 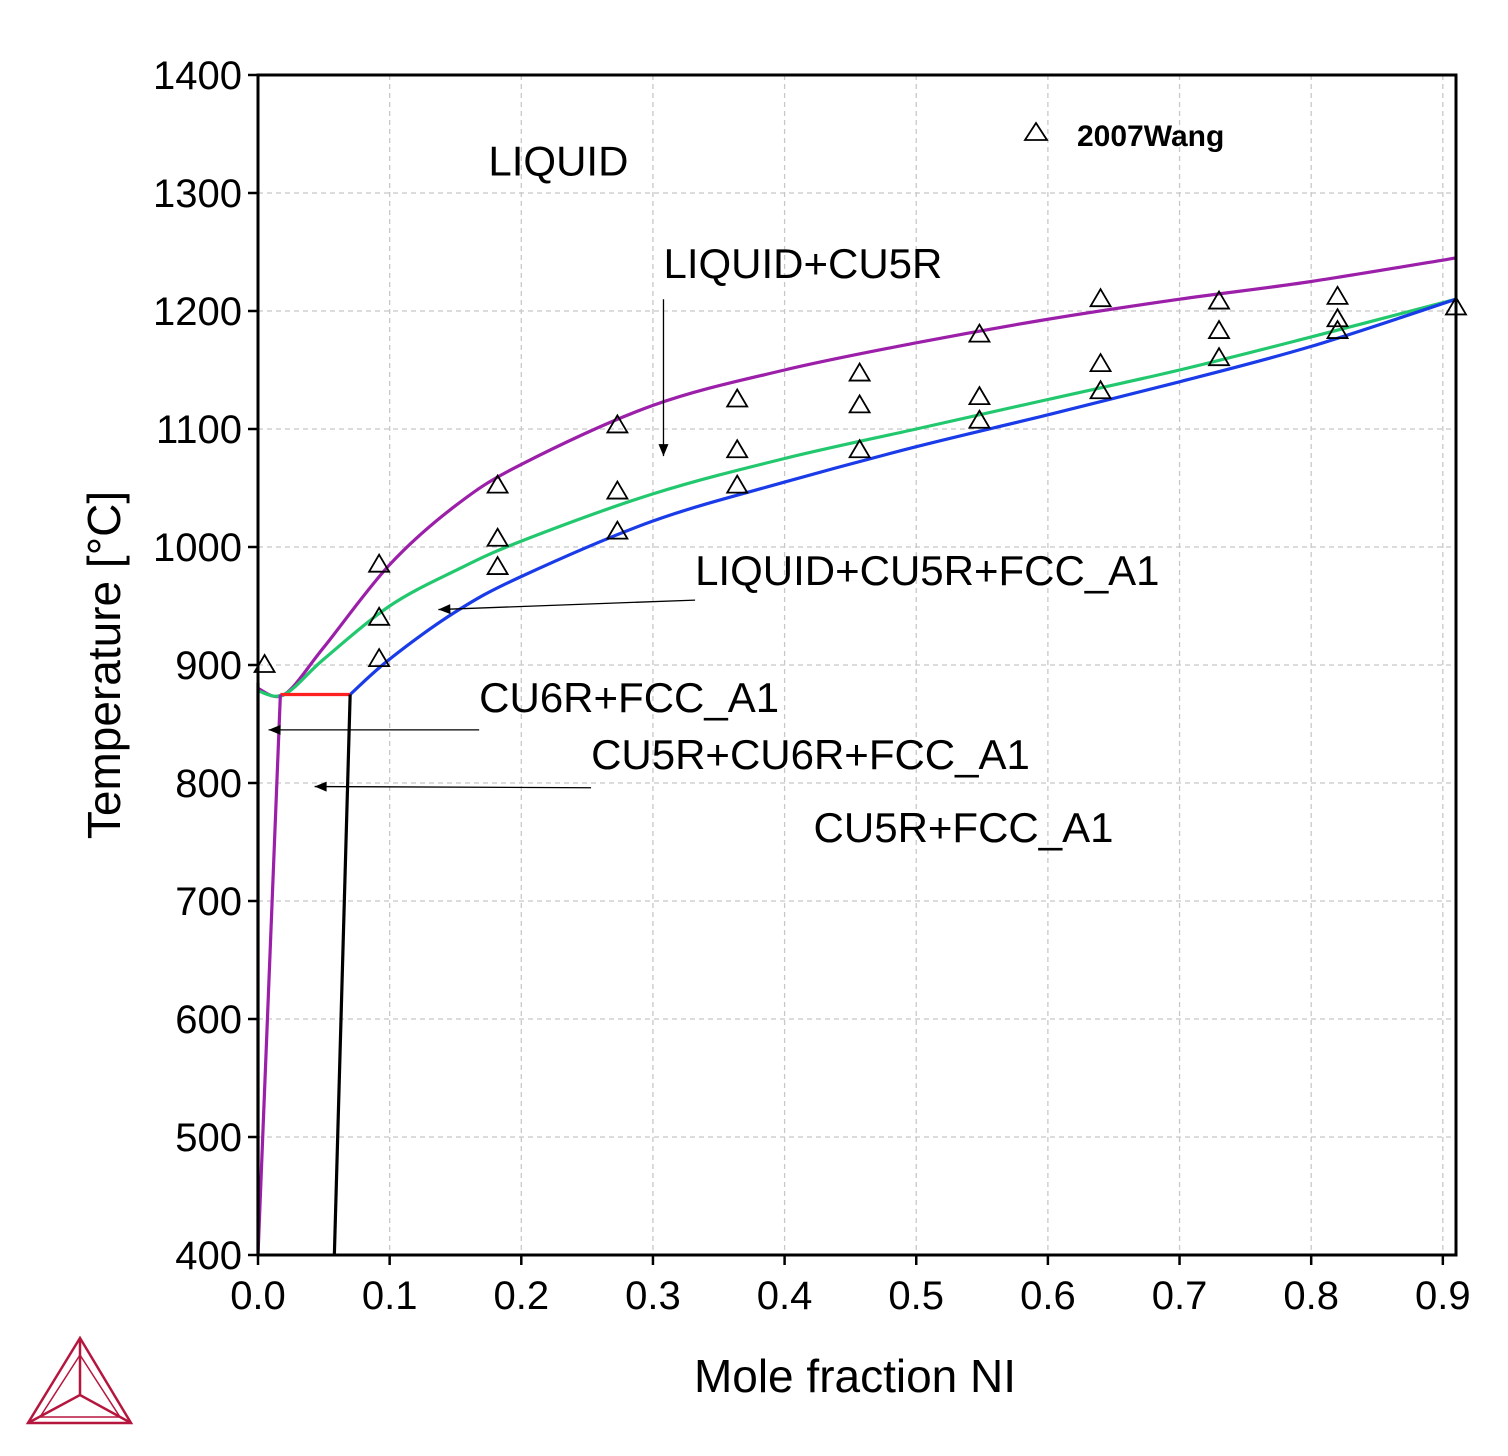 What do you see at coordinates (653, 1296) in the screenshot?
I see `x-tick-label: 0.3` at bounding box center [653, 1296].